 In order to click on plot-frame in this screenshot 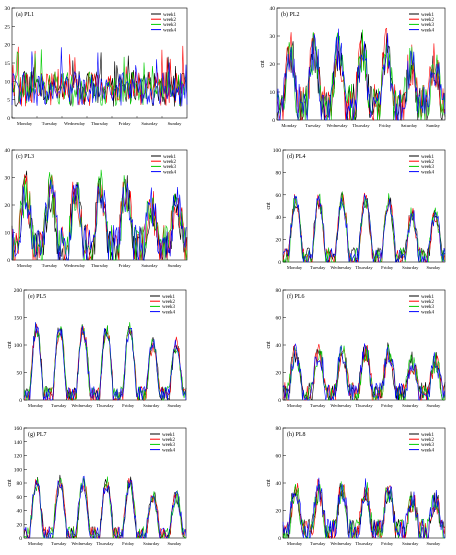, I will do `click(364, 206)`.